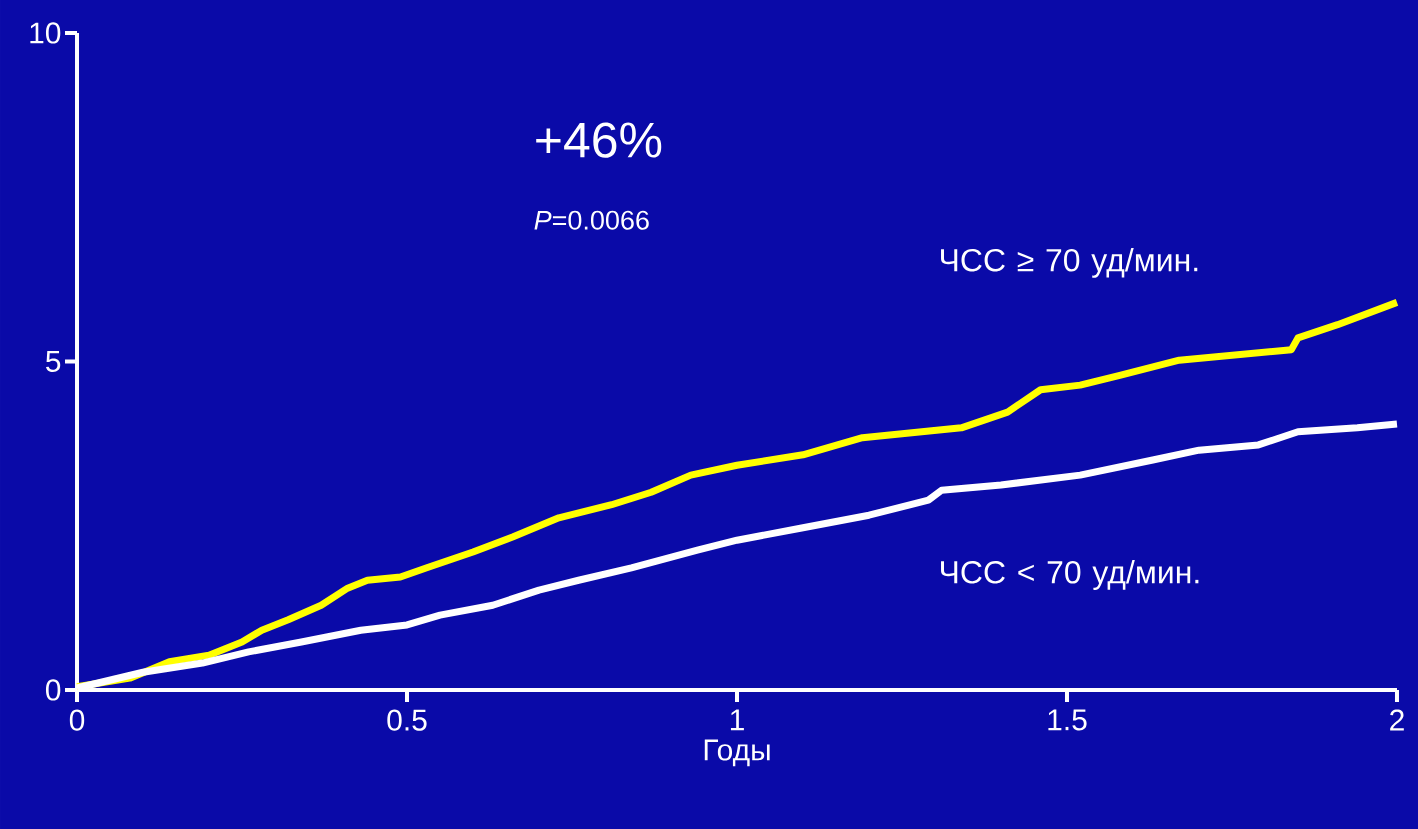 This screenshot has height=829, width=1418. Describe the element at coordinates (45, 33) in the screenshot. I see `y-tick-label: 10` at that location.